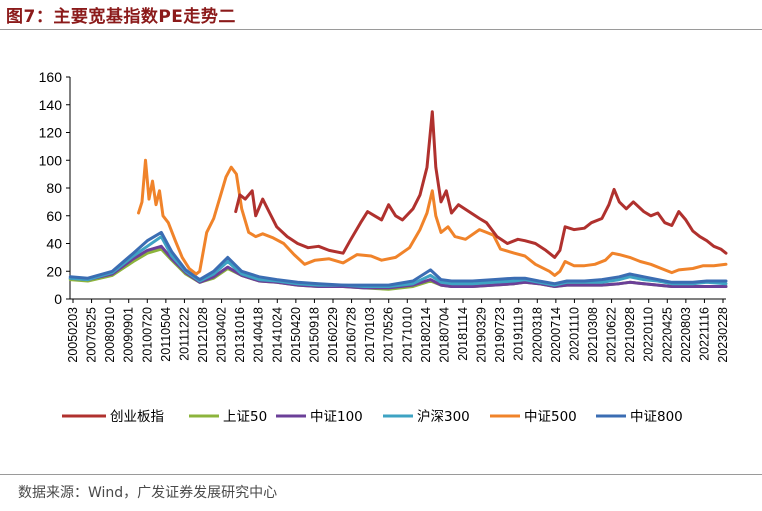 The height and width of the screenshot is (511, 762). What do you see at coordinates (407, 335) in the screenshot?
I see `x-tick-label: 20171010` at bounding box center [407, 335].